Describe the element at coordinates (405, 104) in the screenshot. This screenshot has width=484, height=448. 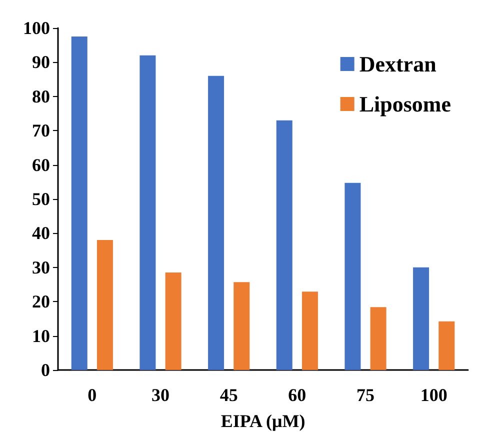
I see `legend-label: Liposome` at that location.